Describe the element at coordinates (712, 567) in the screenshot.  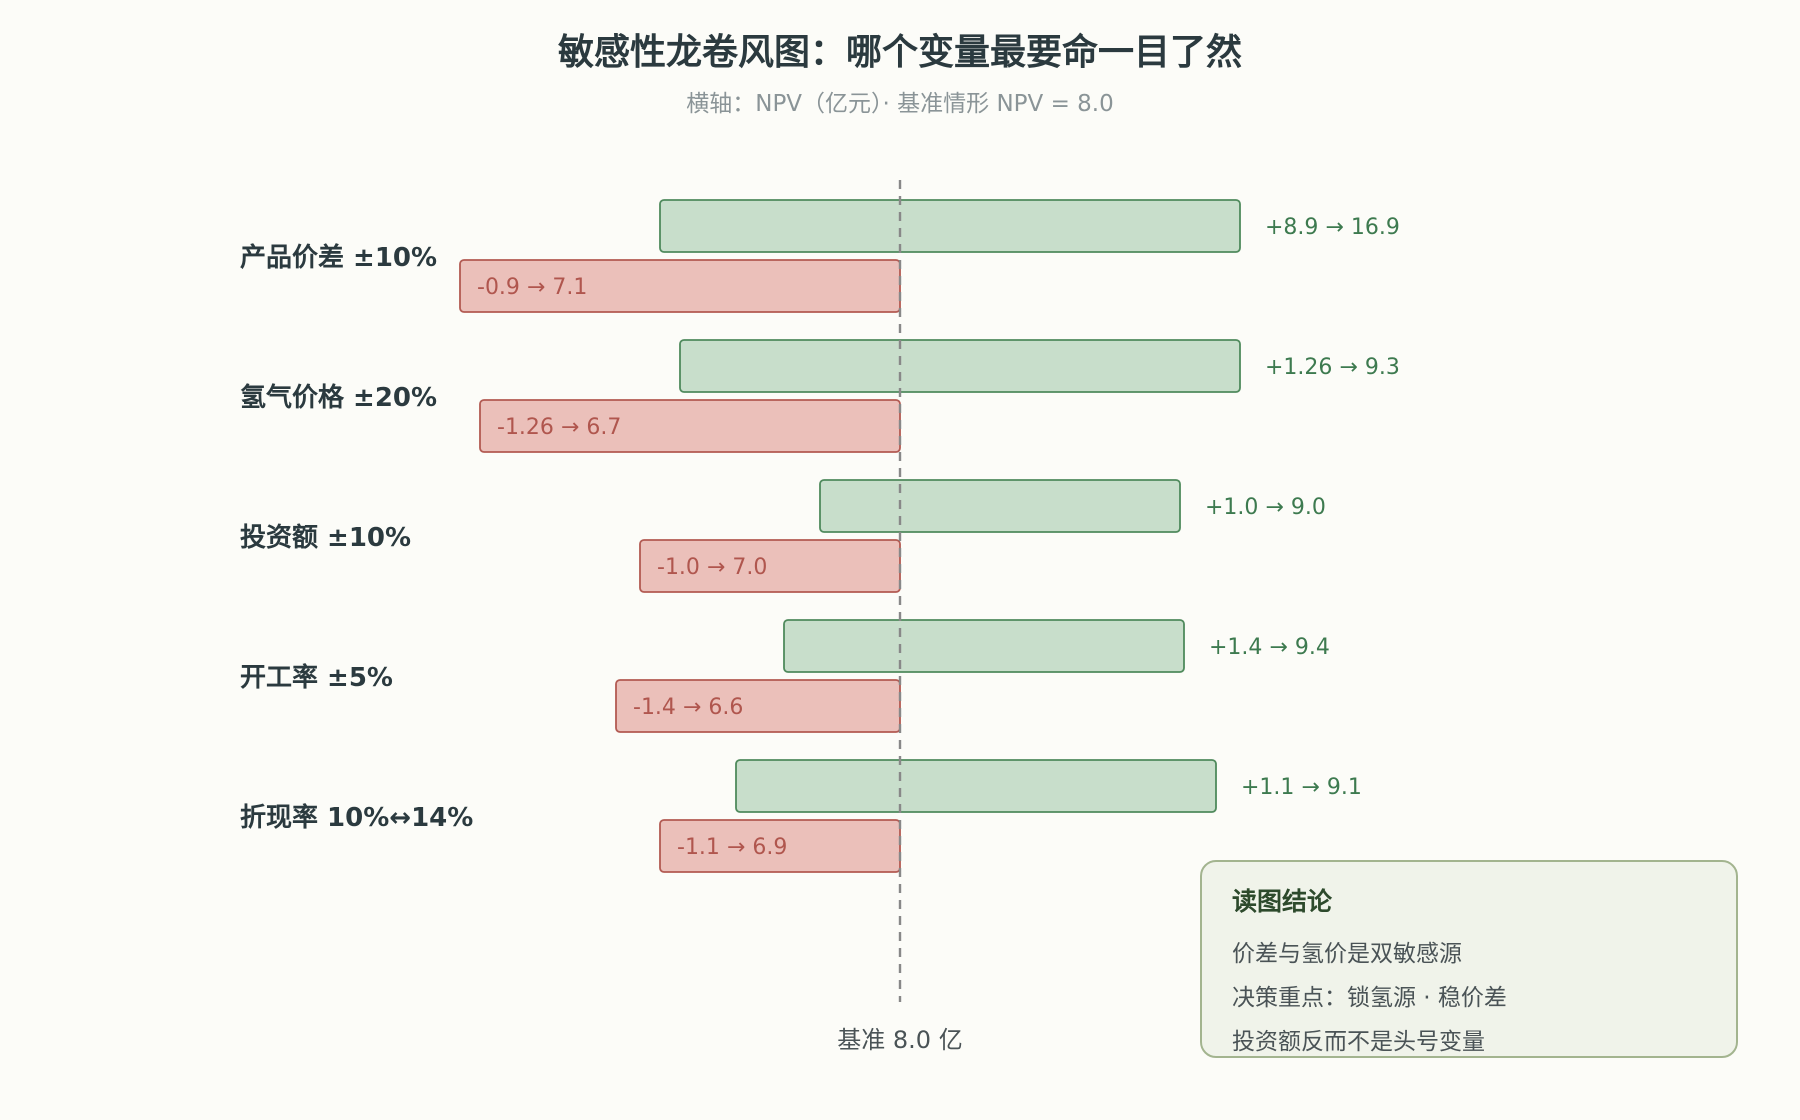
I see `downside-value-label: -1.0 → 7.0` at that location.